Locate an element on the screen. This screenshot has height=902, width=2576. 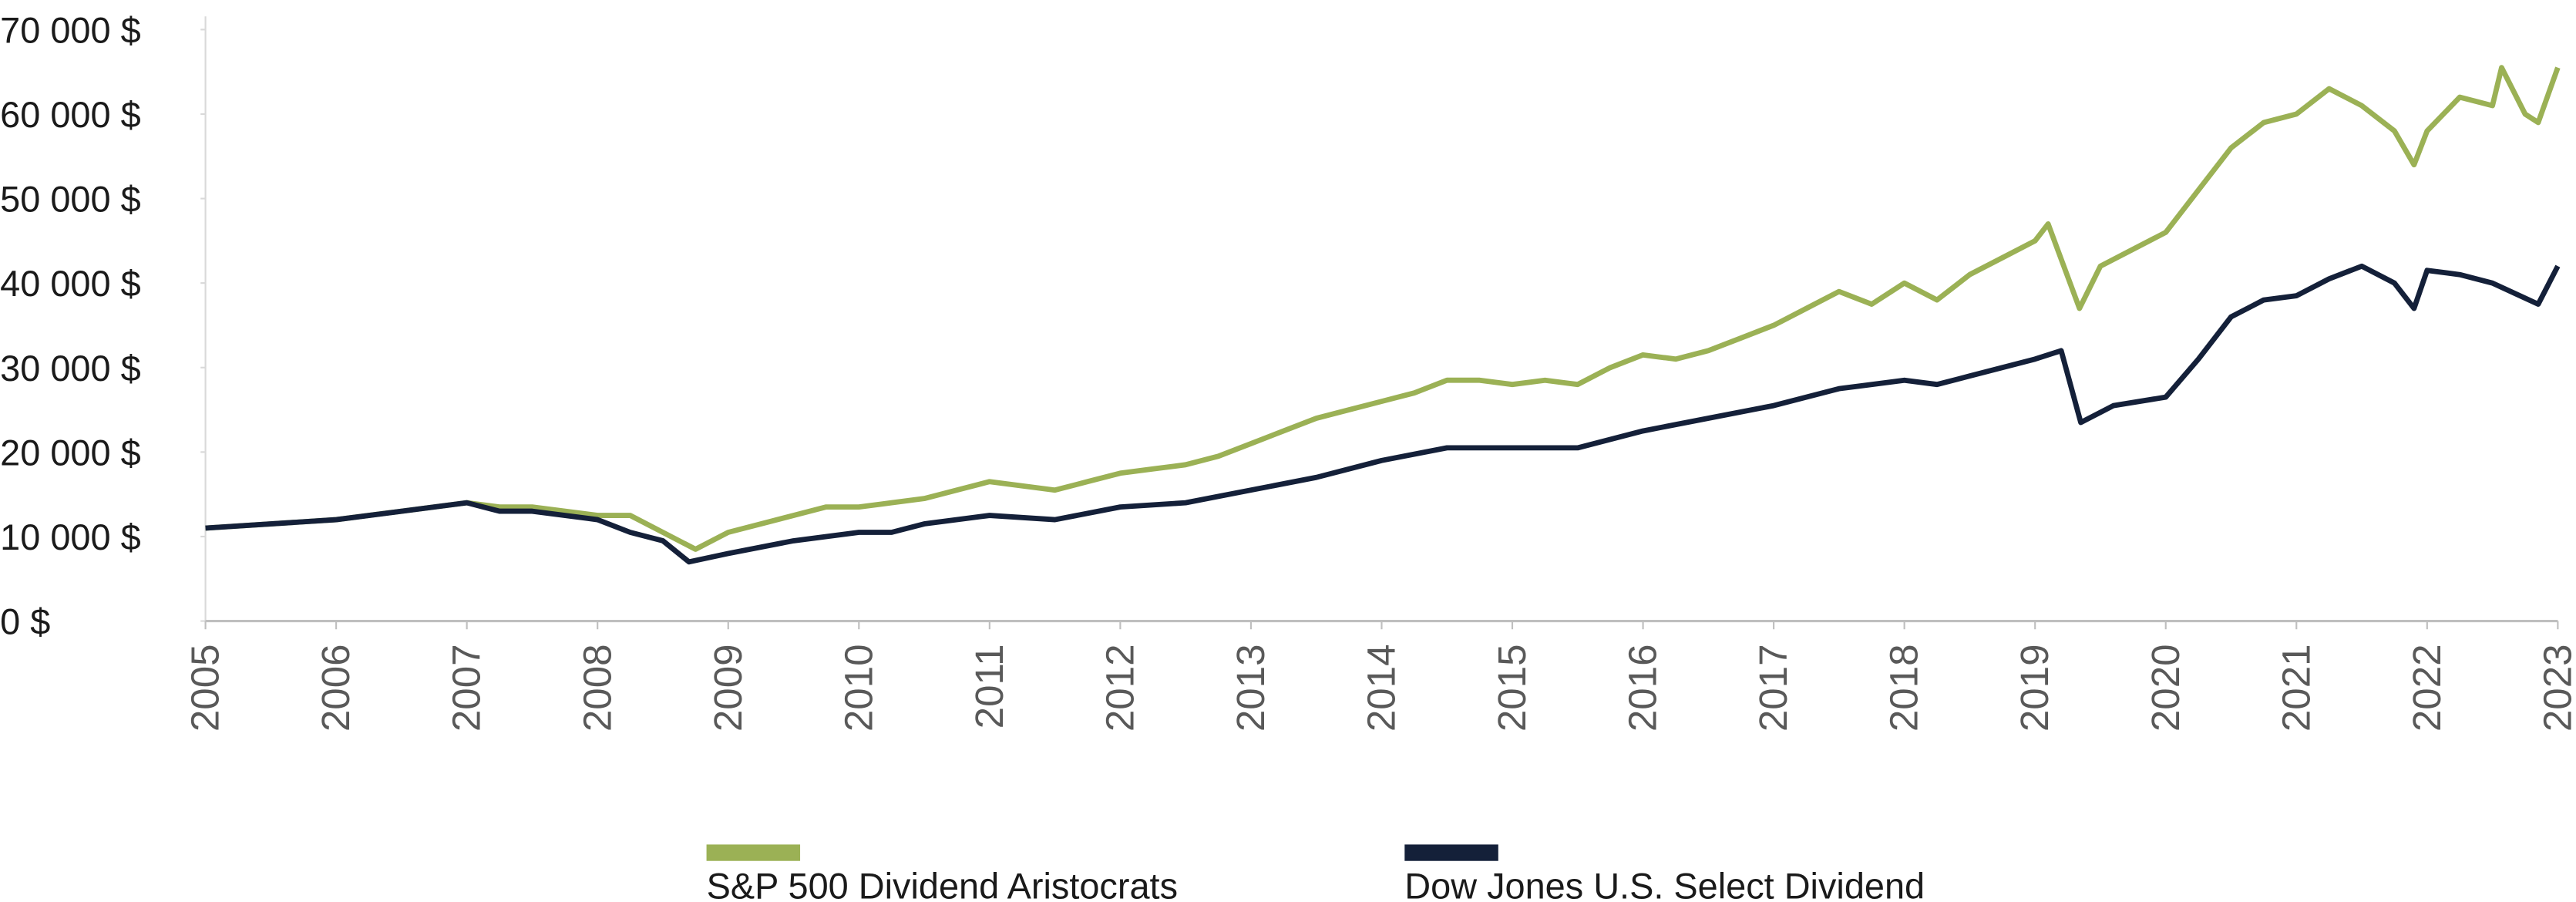
x-tick-label: 2012 is located at coordinates (1120, 688).